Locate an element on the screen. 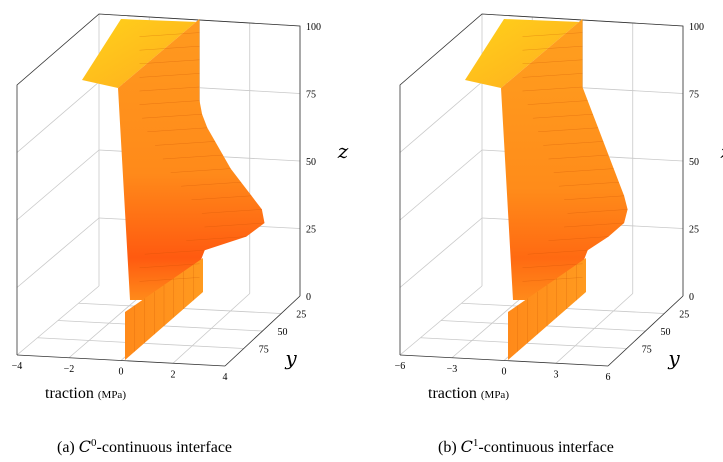  x-axis-unit: (MPa) is located at coordinates (495, 395).